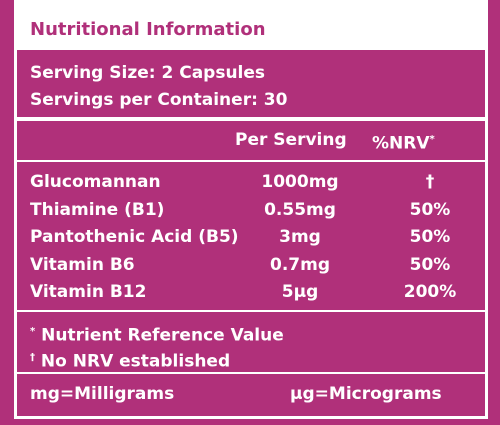  I want to click on servings-per-container: Servings per Container: 30, so click(159, 100).